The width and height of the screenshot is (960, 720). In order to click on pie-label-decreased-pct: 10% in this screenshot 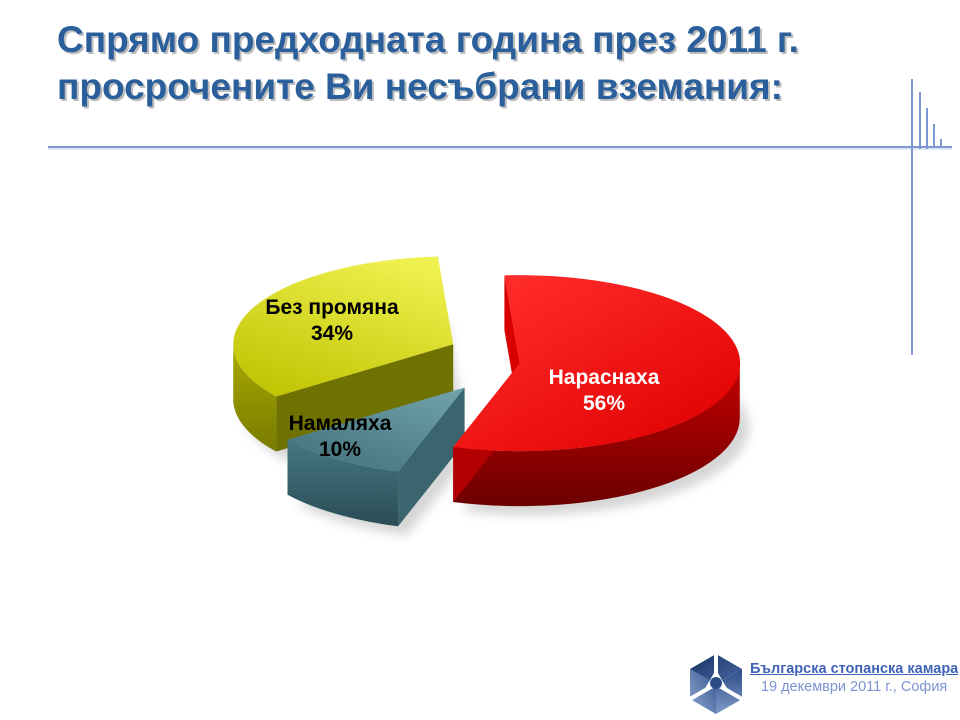, I will do `click(340, 449)`.